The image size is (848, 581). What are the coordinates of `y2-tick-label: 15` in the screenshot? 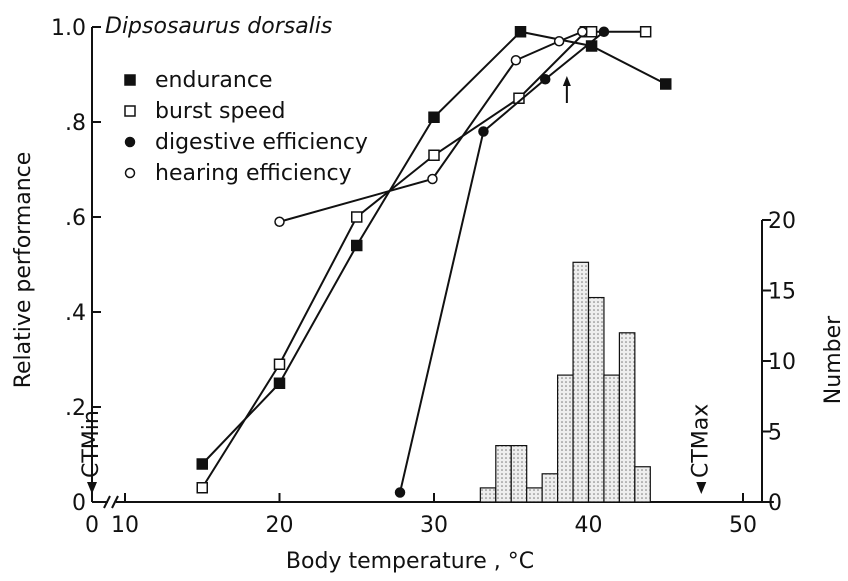 It's located at (782, 292).